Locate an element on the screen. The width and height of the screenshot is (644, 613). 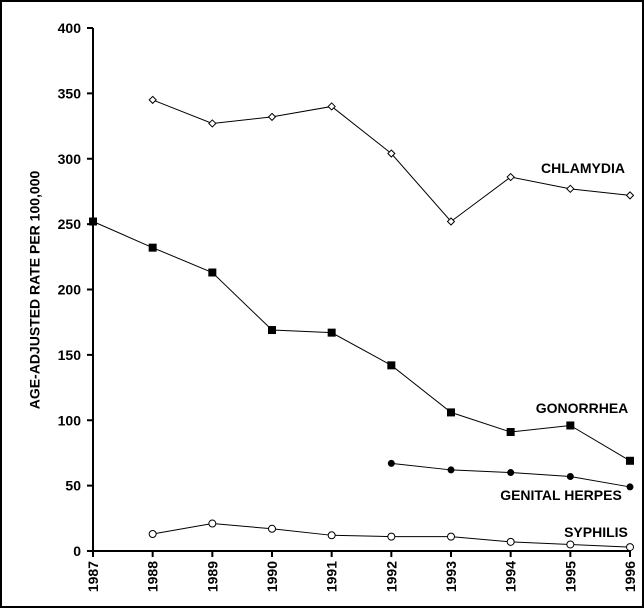
y-axis-label: AGE-ADJUSTED RATE PER 100,000 is located at coordinates (35, 289).